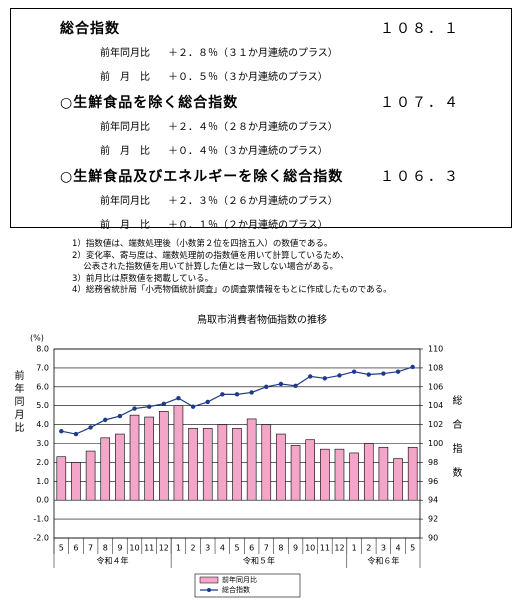  I want to click on summary-label: ○生鮮食品を除く総合指数, so click(149, 103).